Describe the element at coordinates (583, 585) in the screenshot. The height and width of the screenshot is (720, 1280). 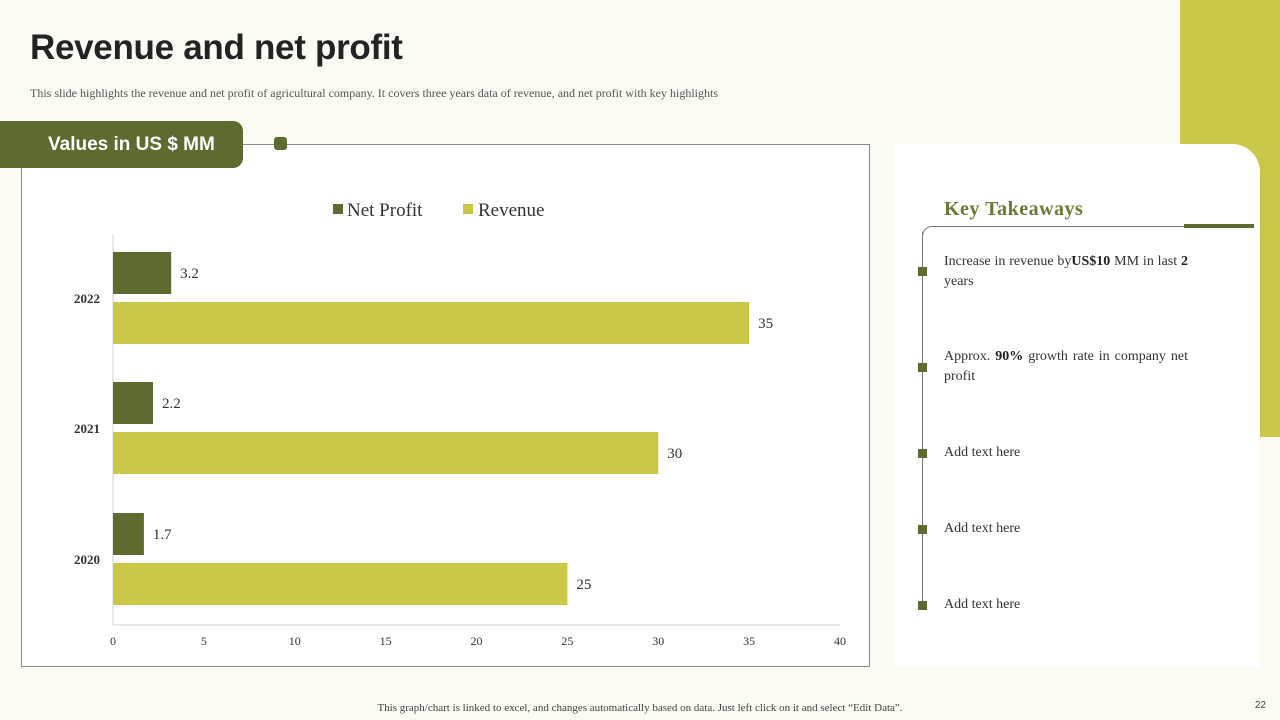
I see `data-label: 25` at that location.